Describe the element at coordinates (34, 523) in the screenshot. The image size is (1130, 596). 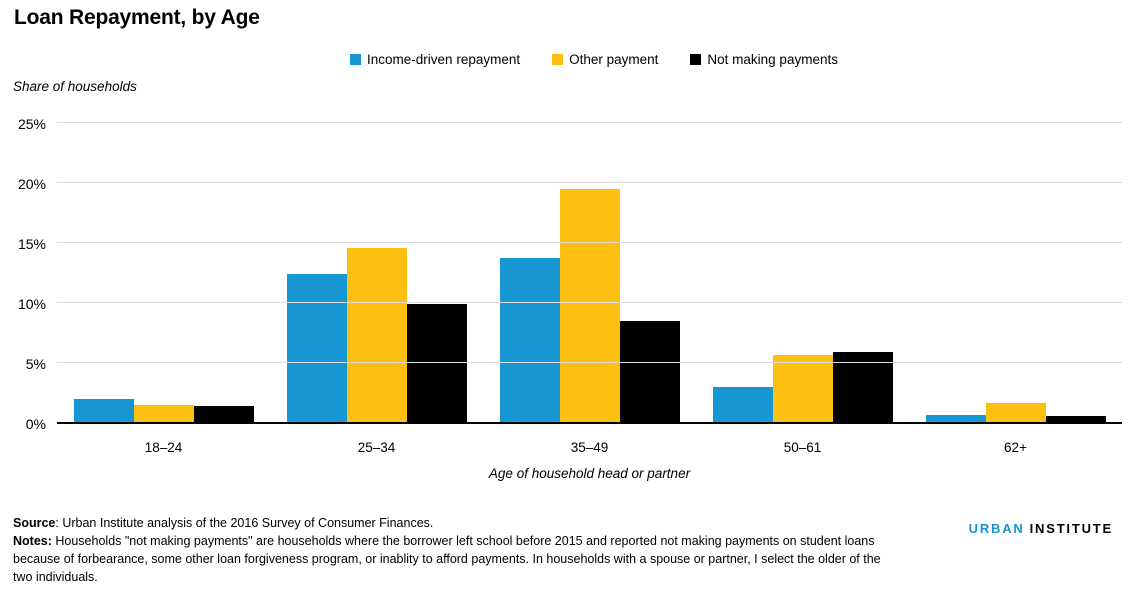
I see `source-label: Source` at that location.